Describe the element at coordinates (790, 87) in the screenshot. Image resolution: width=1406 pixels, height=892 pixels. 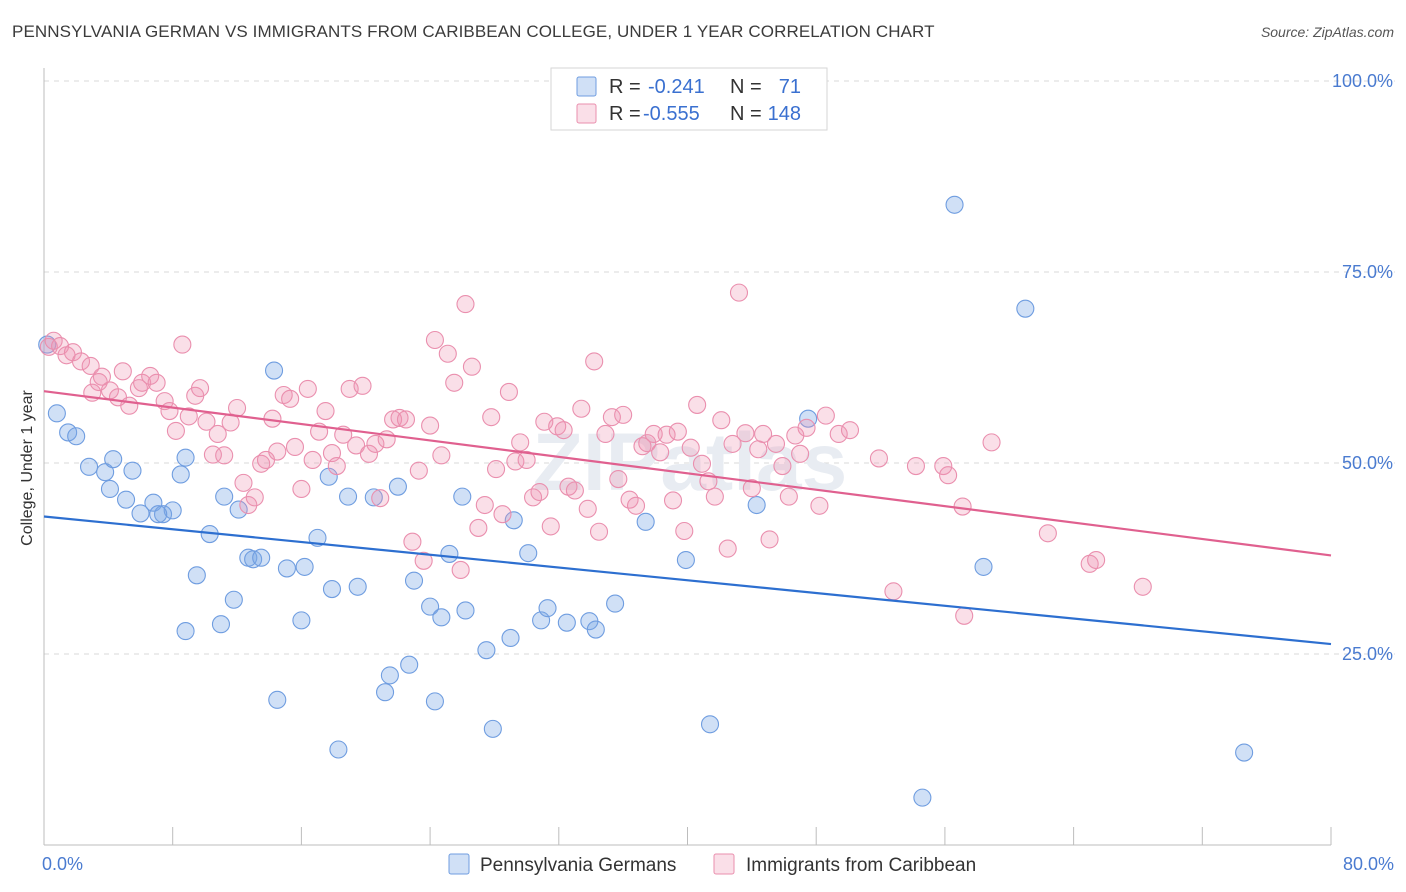
I see `legend-n-value: 71` at that location.